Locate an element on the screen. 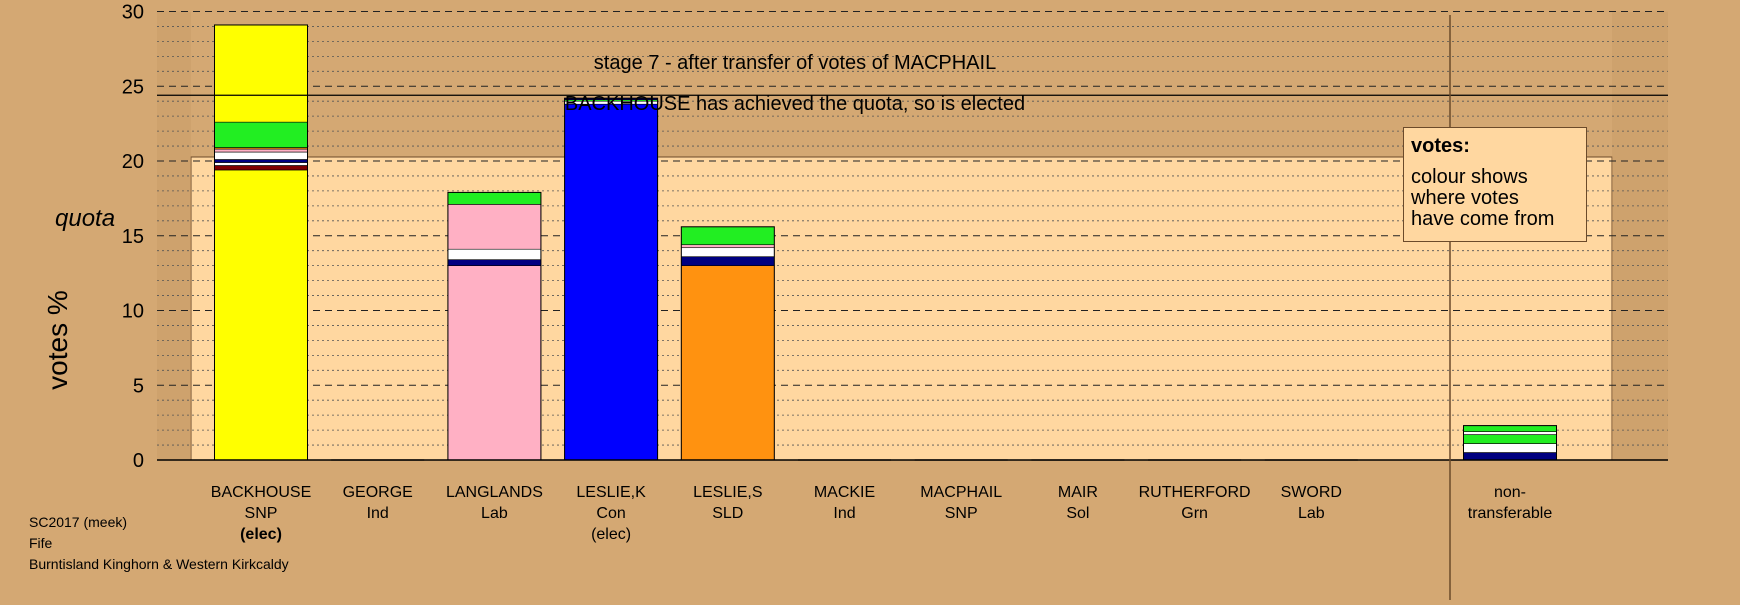 The image size is (1740, 605). footer-ward: Burntisland Kinghorn & Western Kirkcaldy is located at coordinates (159, 564).